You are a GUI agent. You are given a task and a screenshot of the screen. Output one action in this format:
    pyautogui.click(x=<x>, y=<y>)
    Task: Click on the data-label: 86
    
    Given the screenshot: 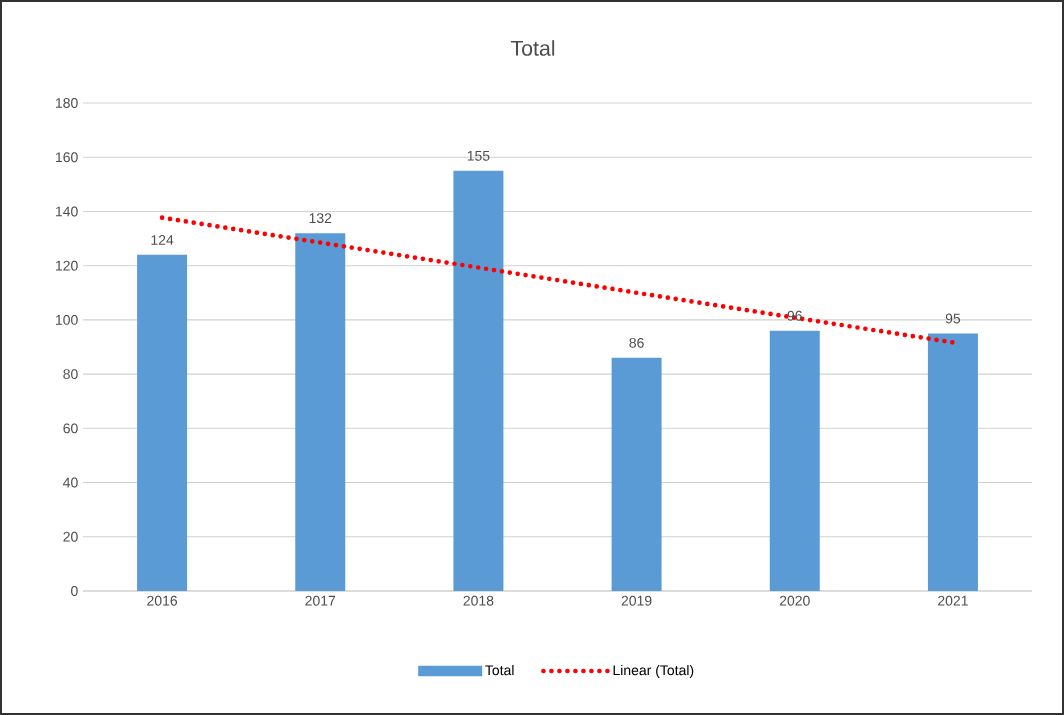 What is the action you would take?
    pyautogui.click(x=636, y=342)
    